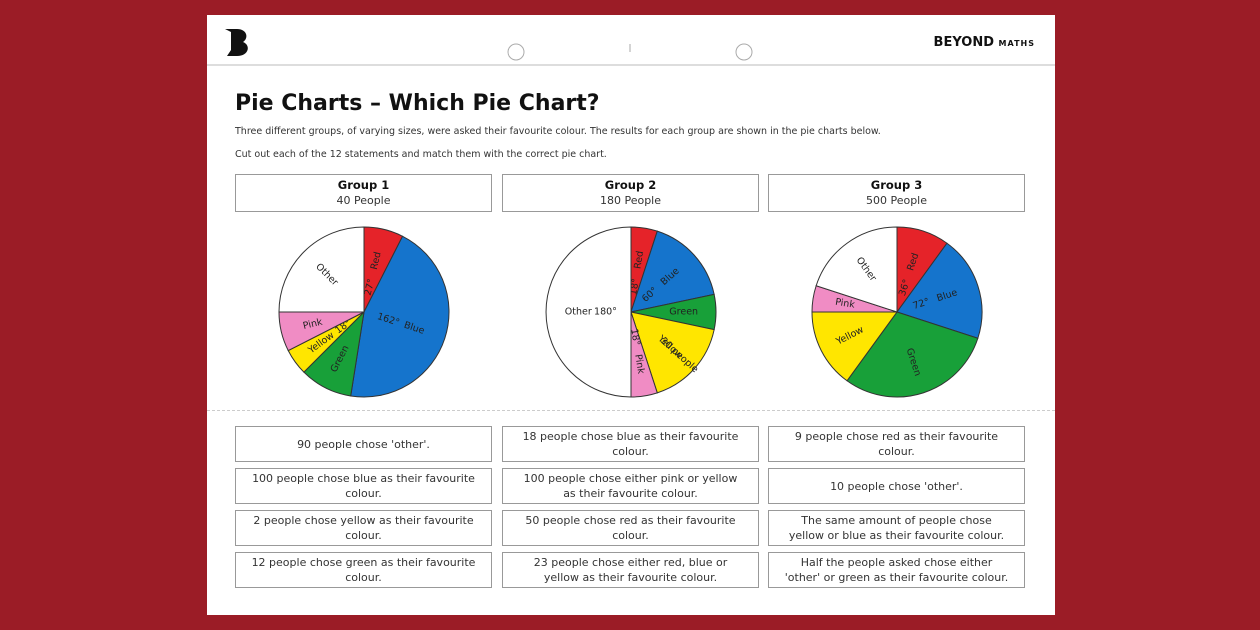 The width and height of the screenshot is (1260, 630). Describe the element at coordinates (896, 185) in the screenshot. I see `group-name: Group 3` at that location.